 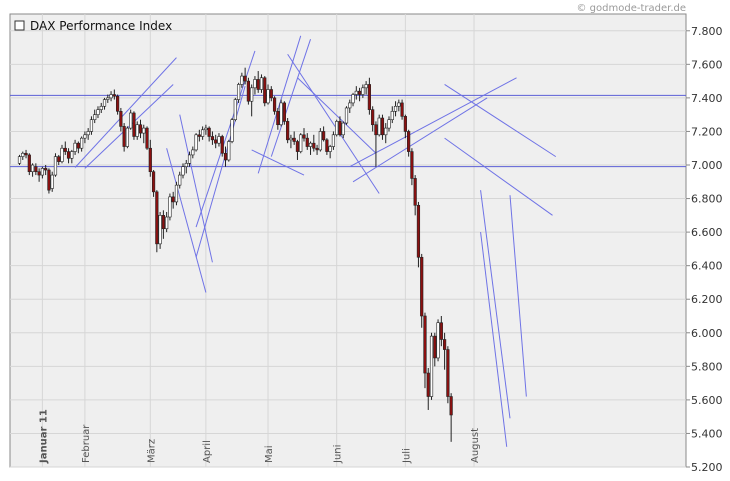 What do you see at coordinates (707, 333) in the screenshot?
I see `y-tick-label: 6.000` at bounding box center [707, 333].